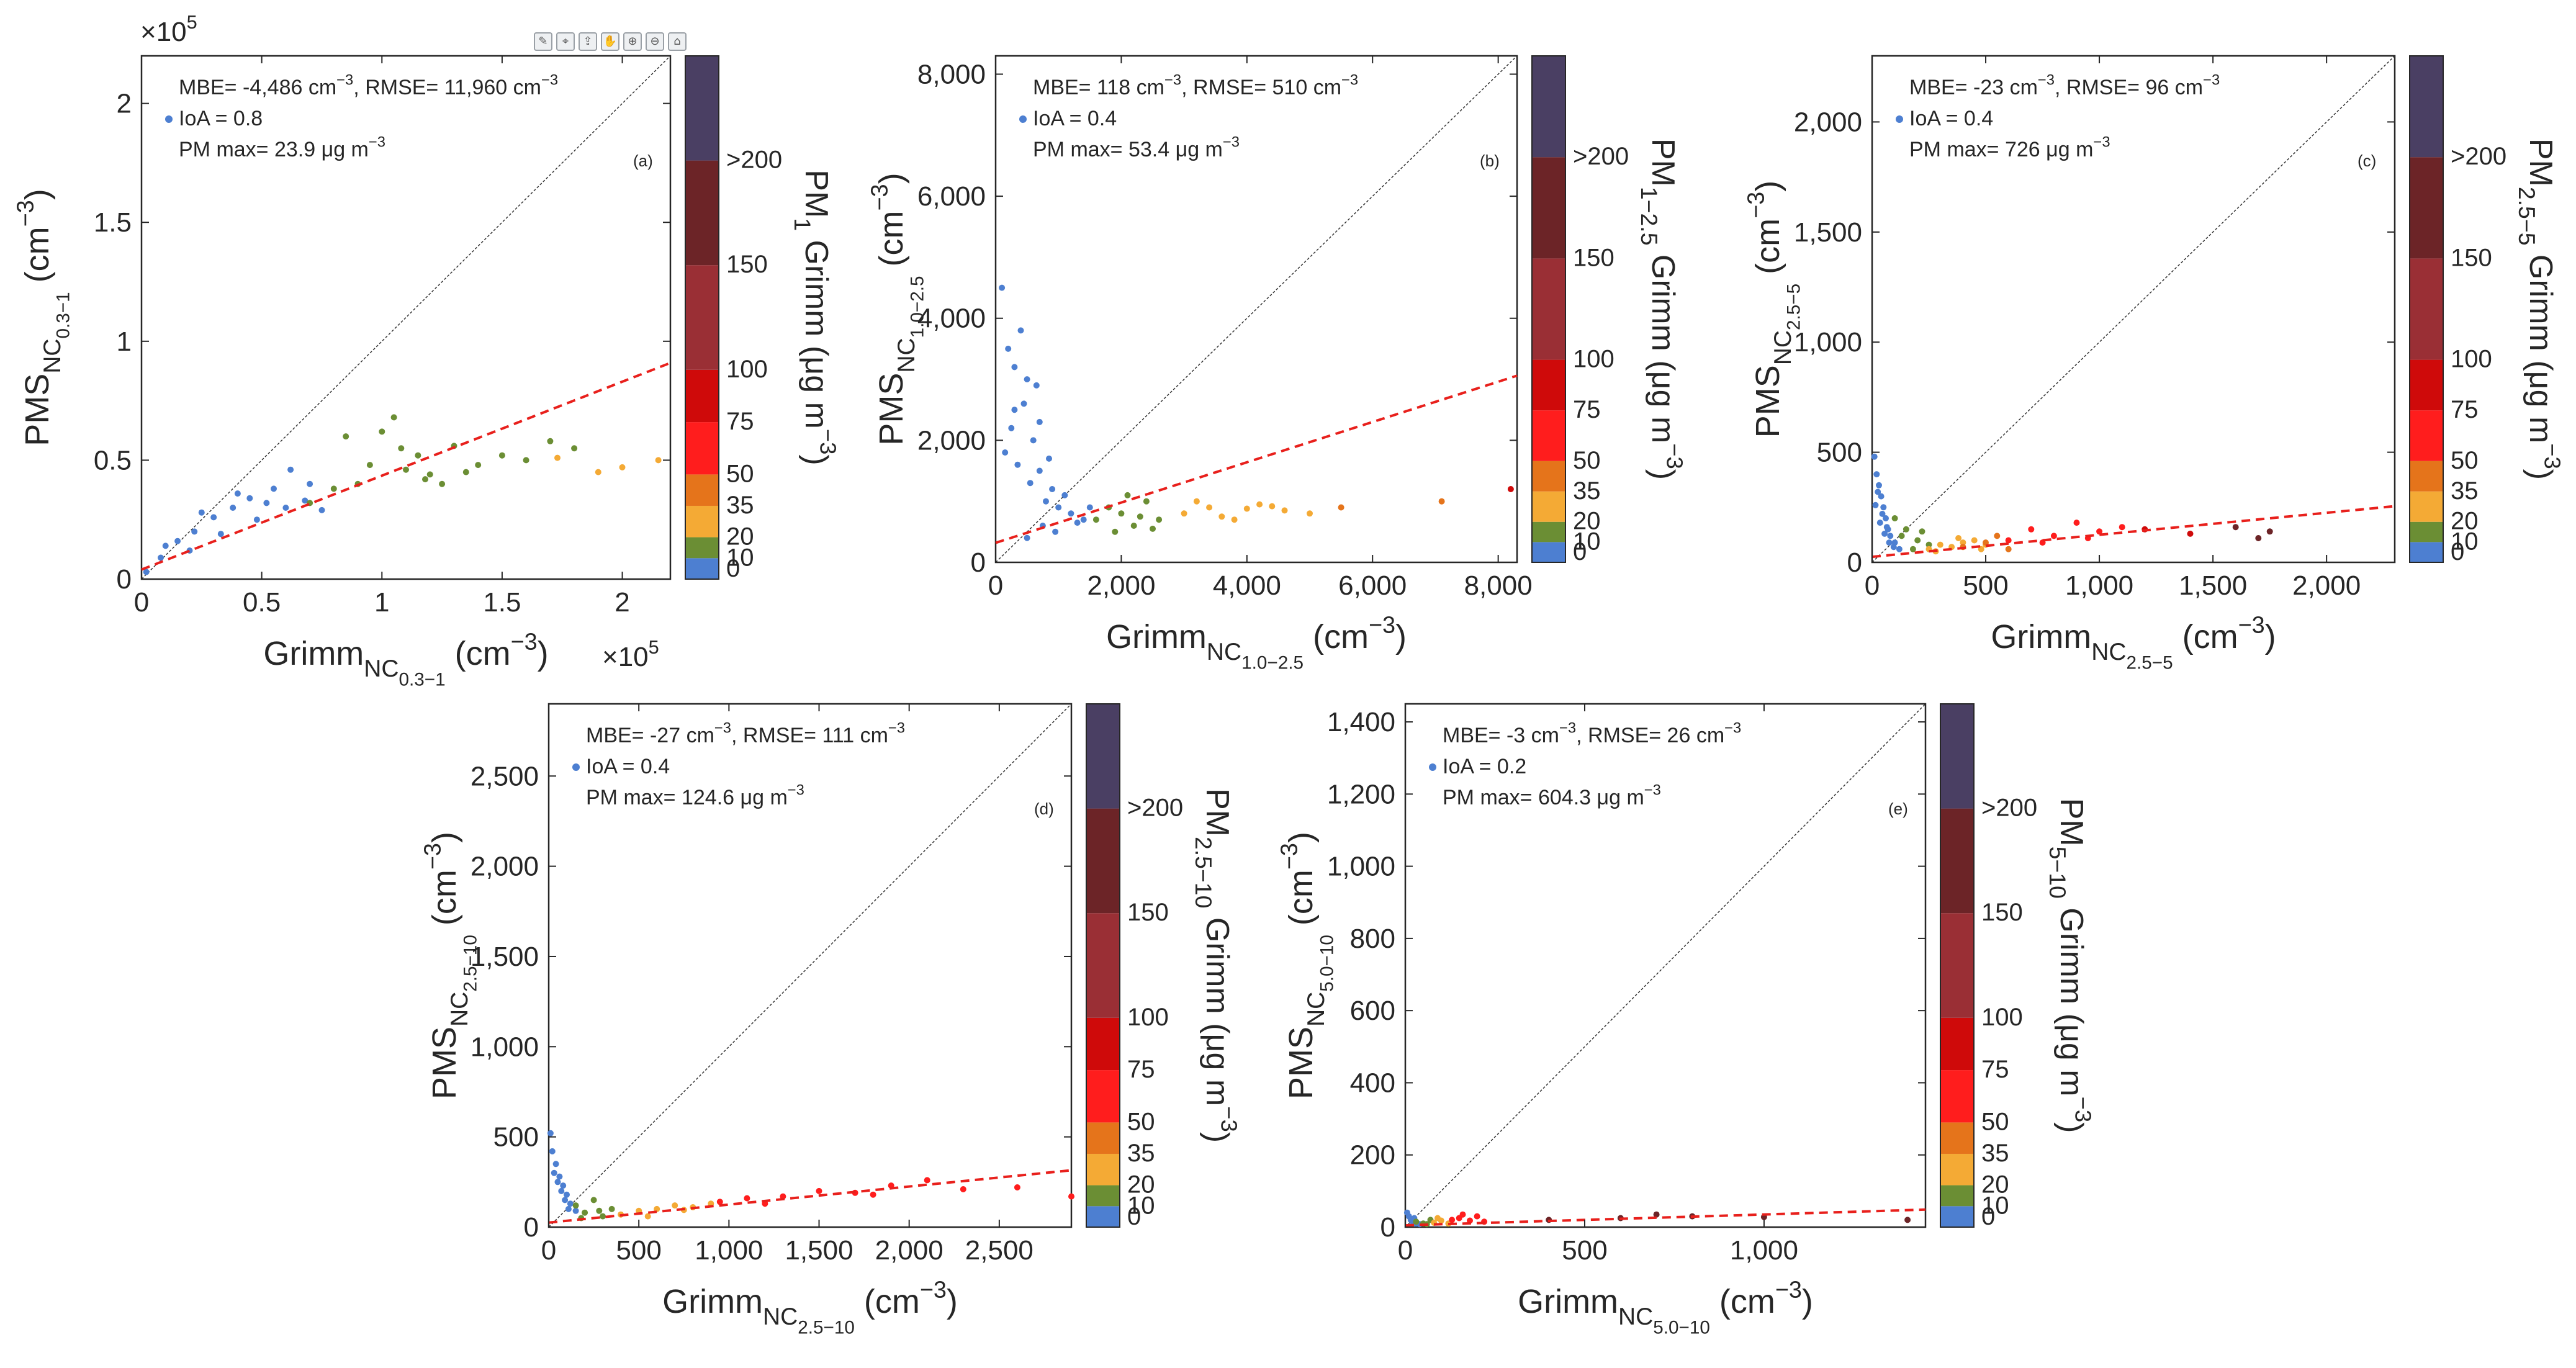 This screenshot has height=1368, width=2576. Describe the element at coordinates (887, 1302) in the screenshot. I see `x-axis-label-part: (cm` at that location.